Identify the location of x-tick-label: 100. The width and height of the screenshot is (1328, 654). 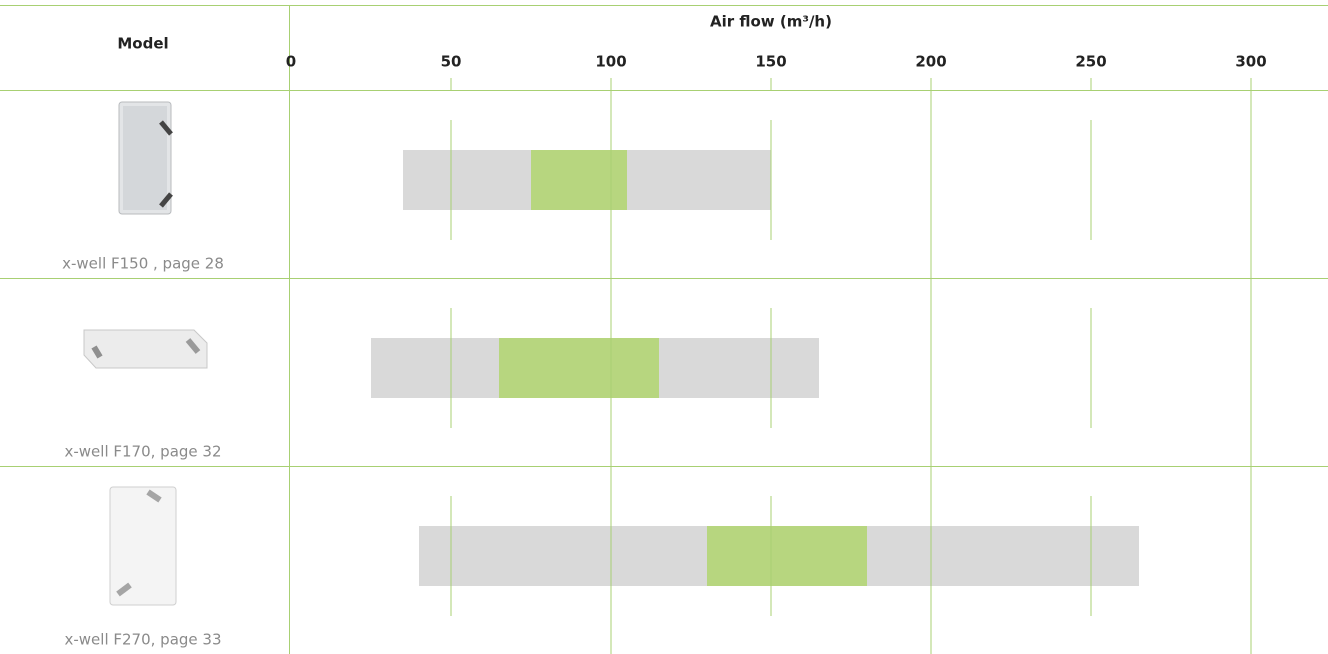
(610, 62).